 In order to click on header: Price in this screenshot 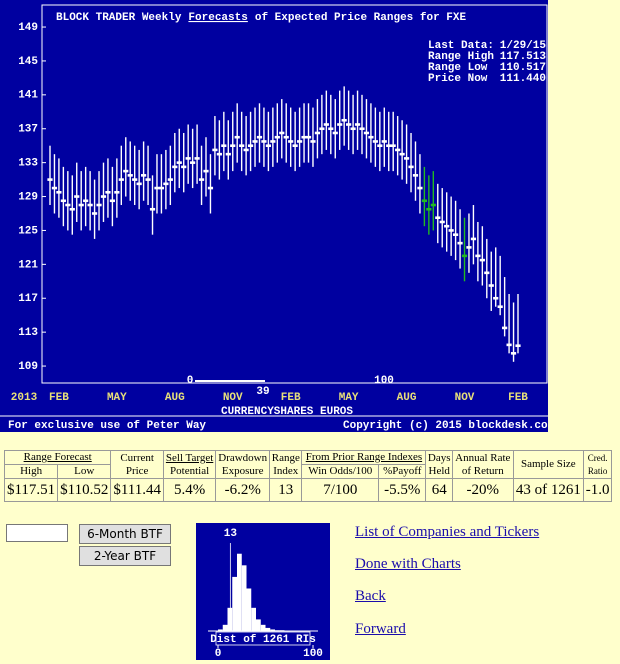, I will do `click(137, 470)`.